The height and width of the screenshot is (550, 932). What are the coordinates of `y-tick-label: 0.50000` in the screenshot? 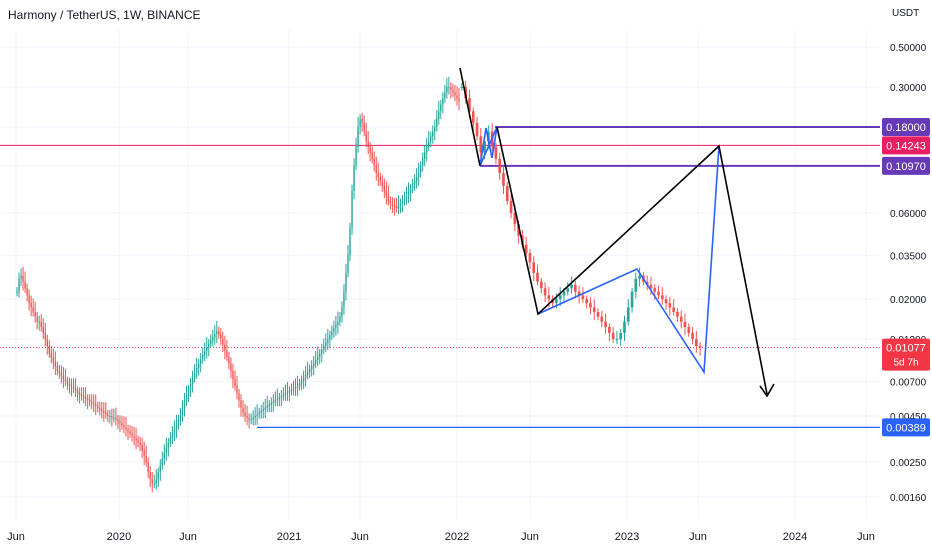 It's located at (908, 48).